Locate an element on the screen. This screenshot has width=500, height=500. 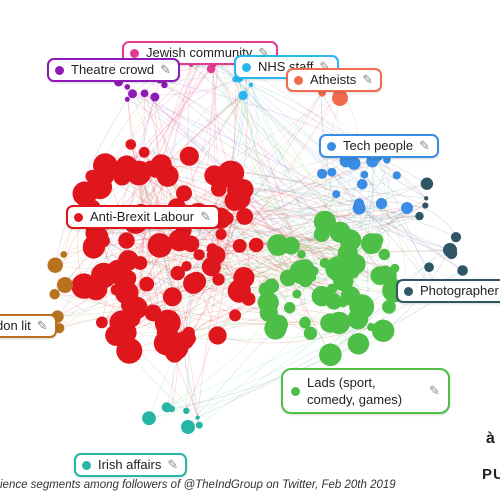
segment-label-anti-brexit-labour: Anti-Brexit Labour ✎ is located at coordinates (143, 217).